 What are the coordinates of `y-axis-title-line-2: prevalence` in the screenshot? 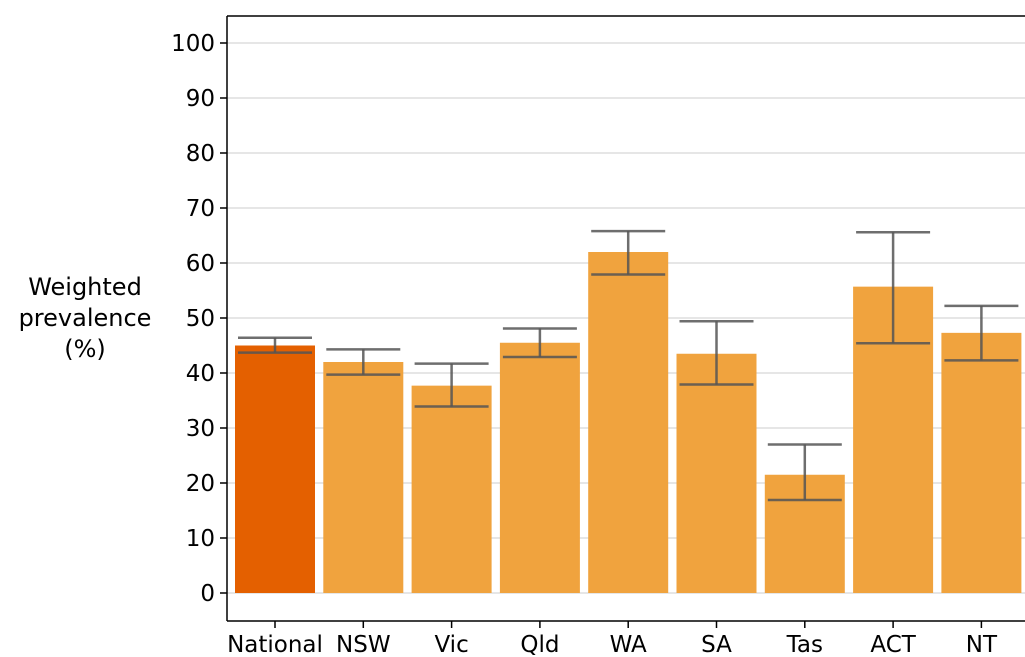 It's located at (85, 318).